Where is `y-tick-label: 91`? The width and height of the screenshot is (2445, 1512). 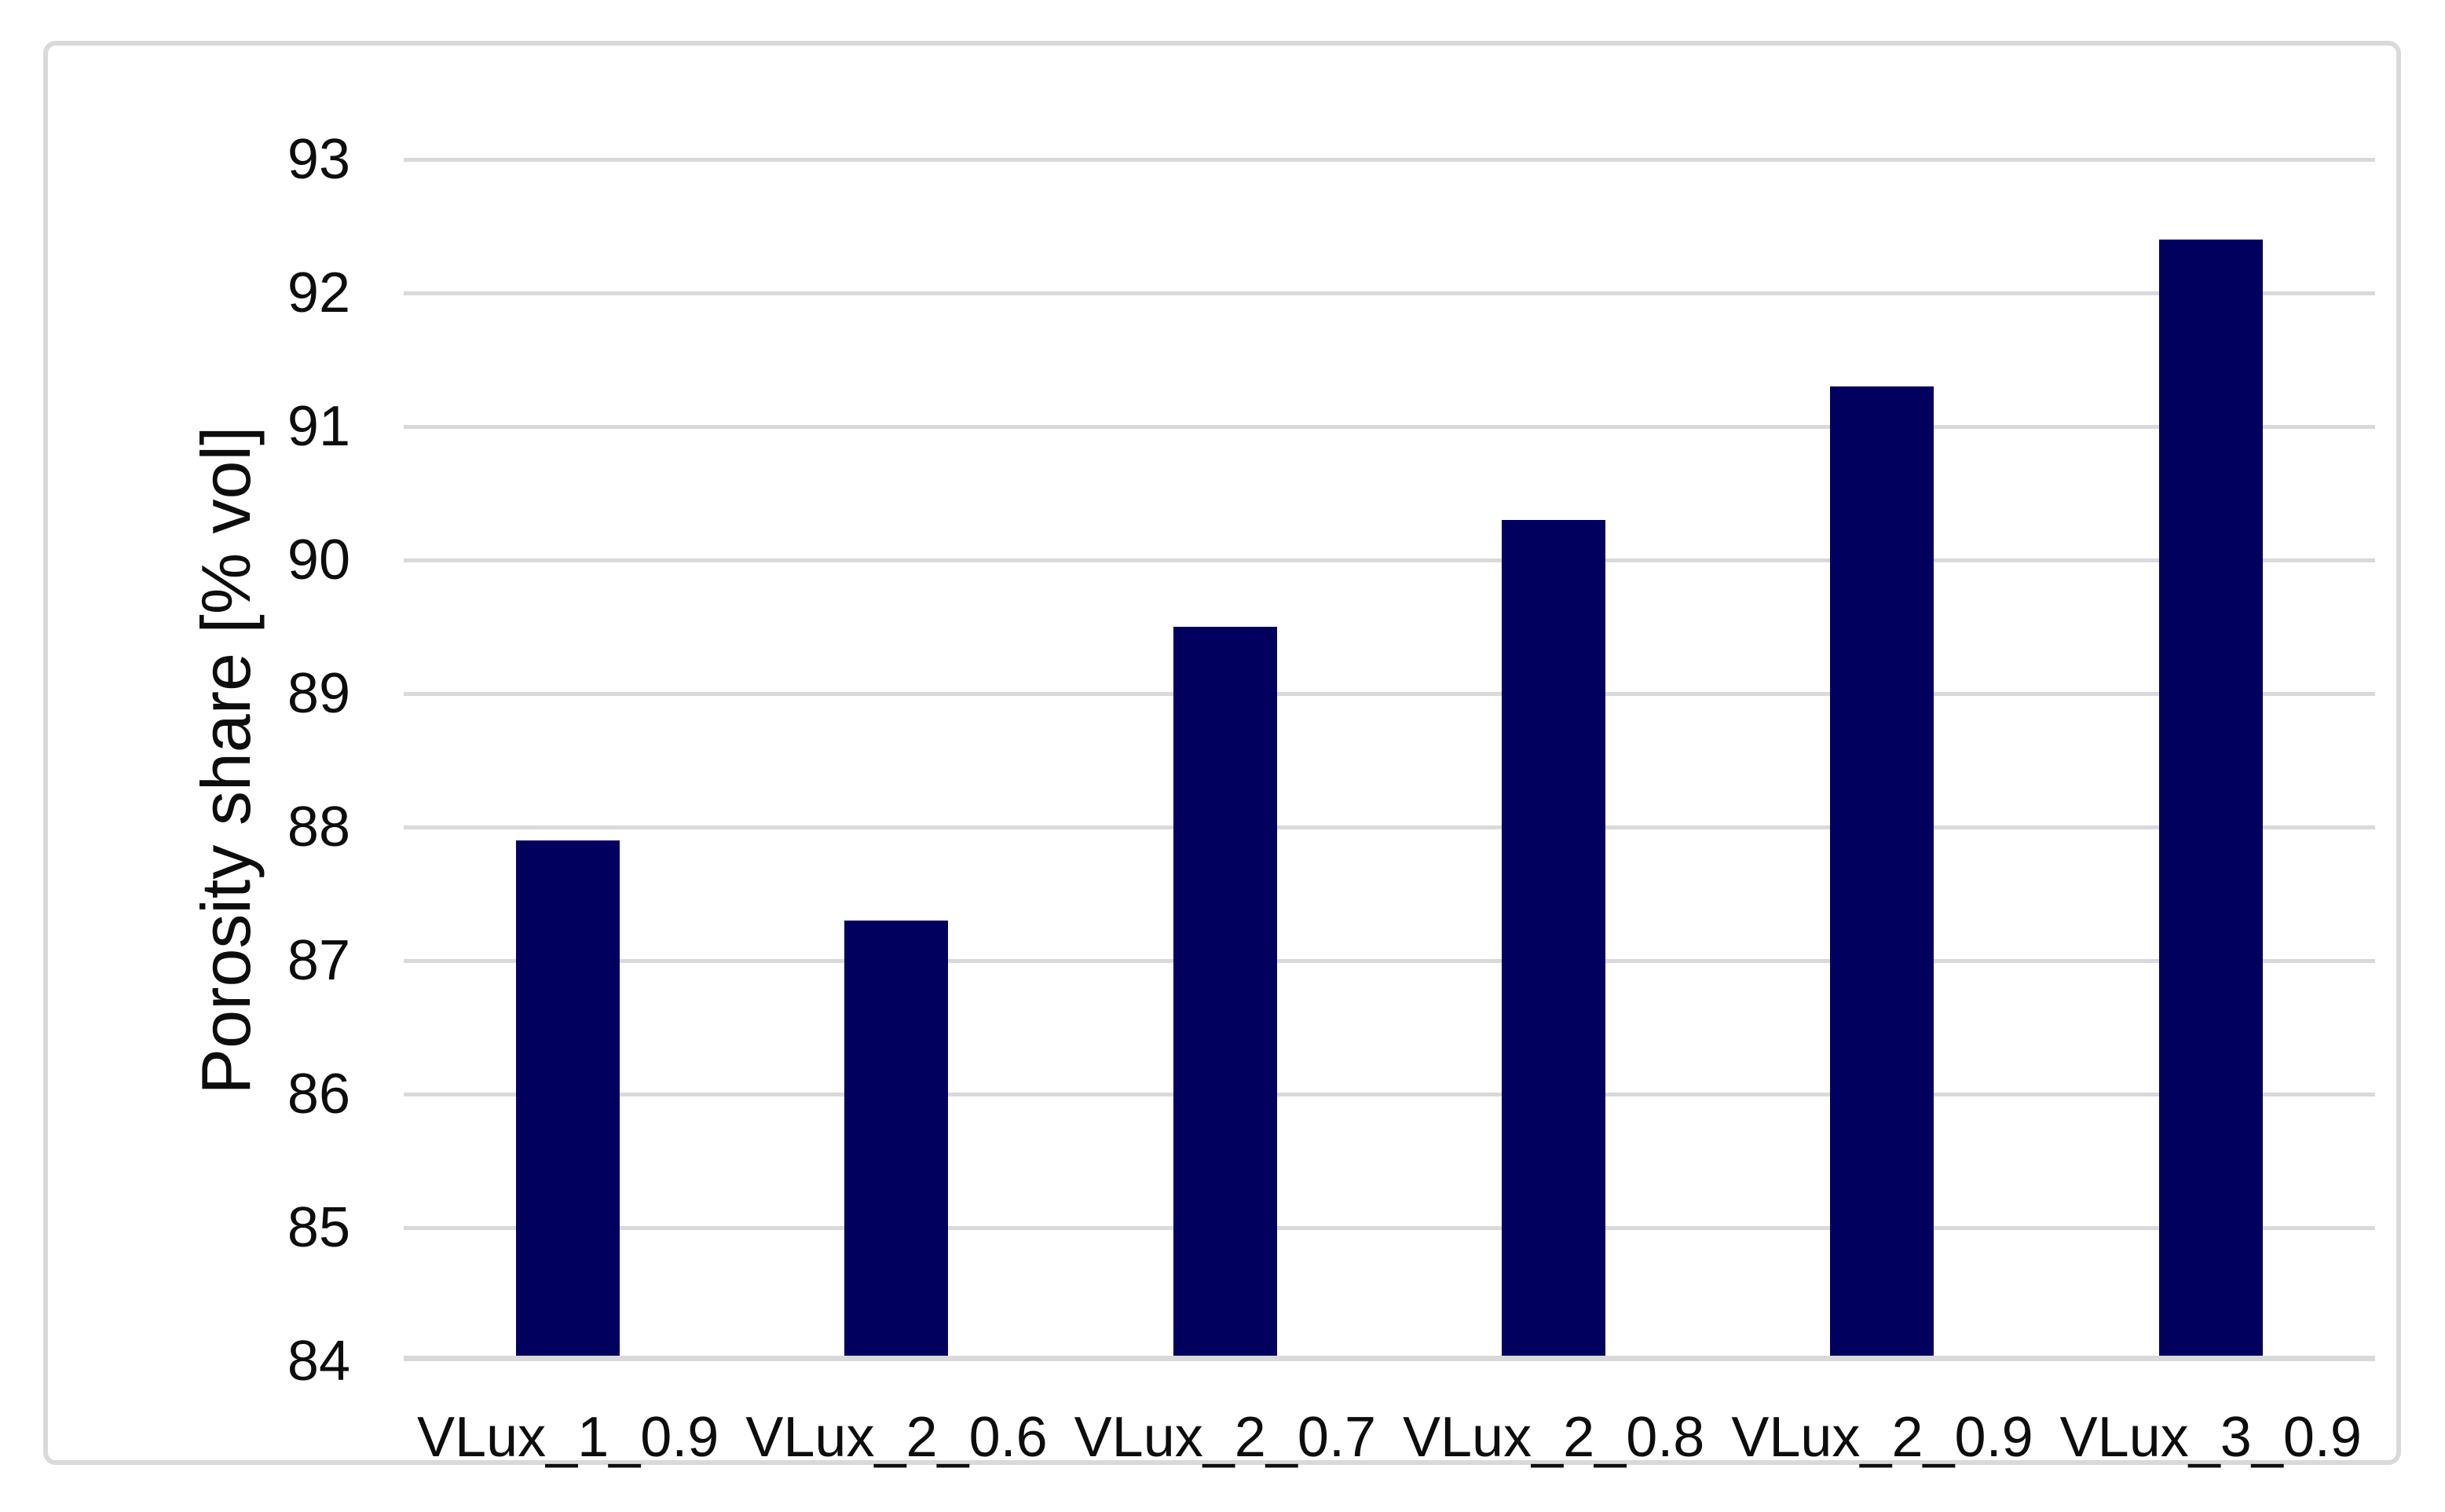
y-tick-label: 91 is located at coordinates (318, 426).